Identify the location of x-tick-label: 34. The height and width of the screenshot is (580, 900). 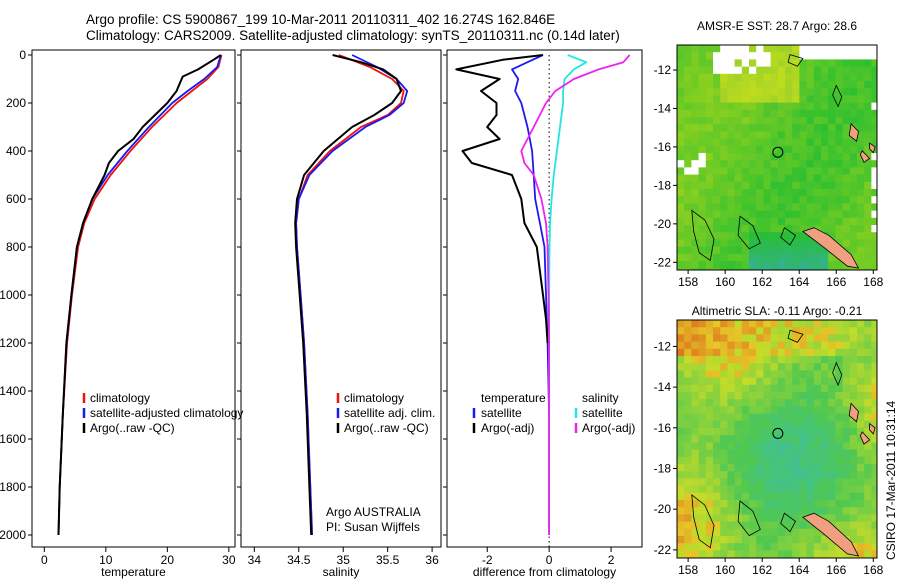
(255, 560).